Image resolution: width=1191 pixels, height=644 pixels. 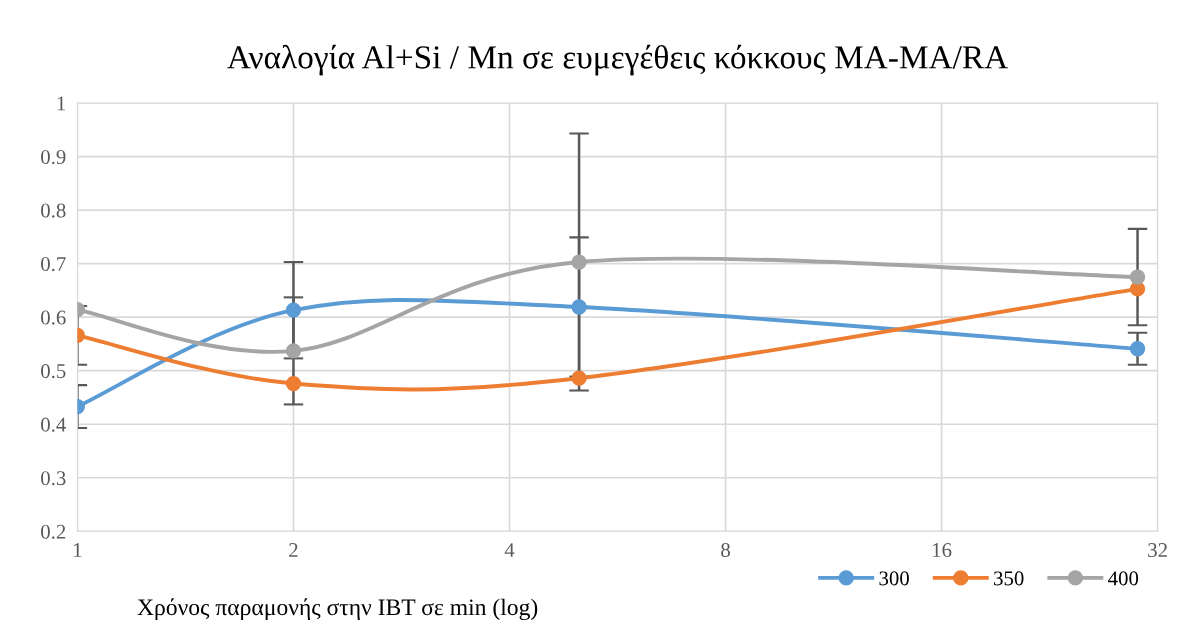 I want to click on x-tick-label: 2, so click(x=293, y=550).